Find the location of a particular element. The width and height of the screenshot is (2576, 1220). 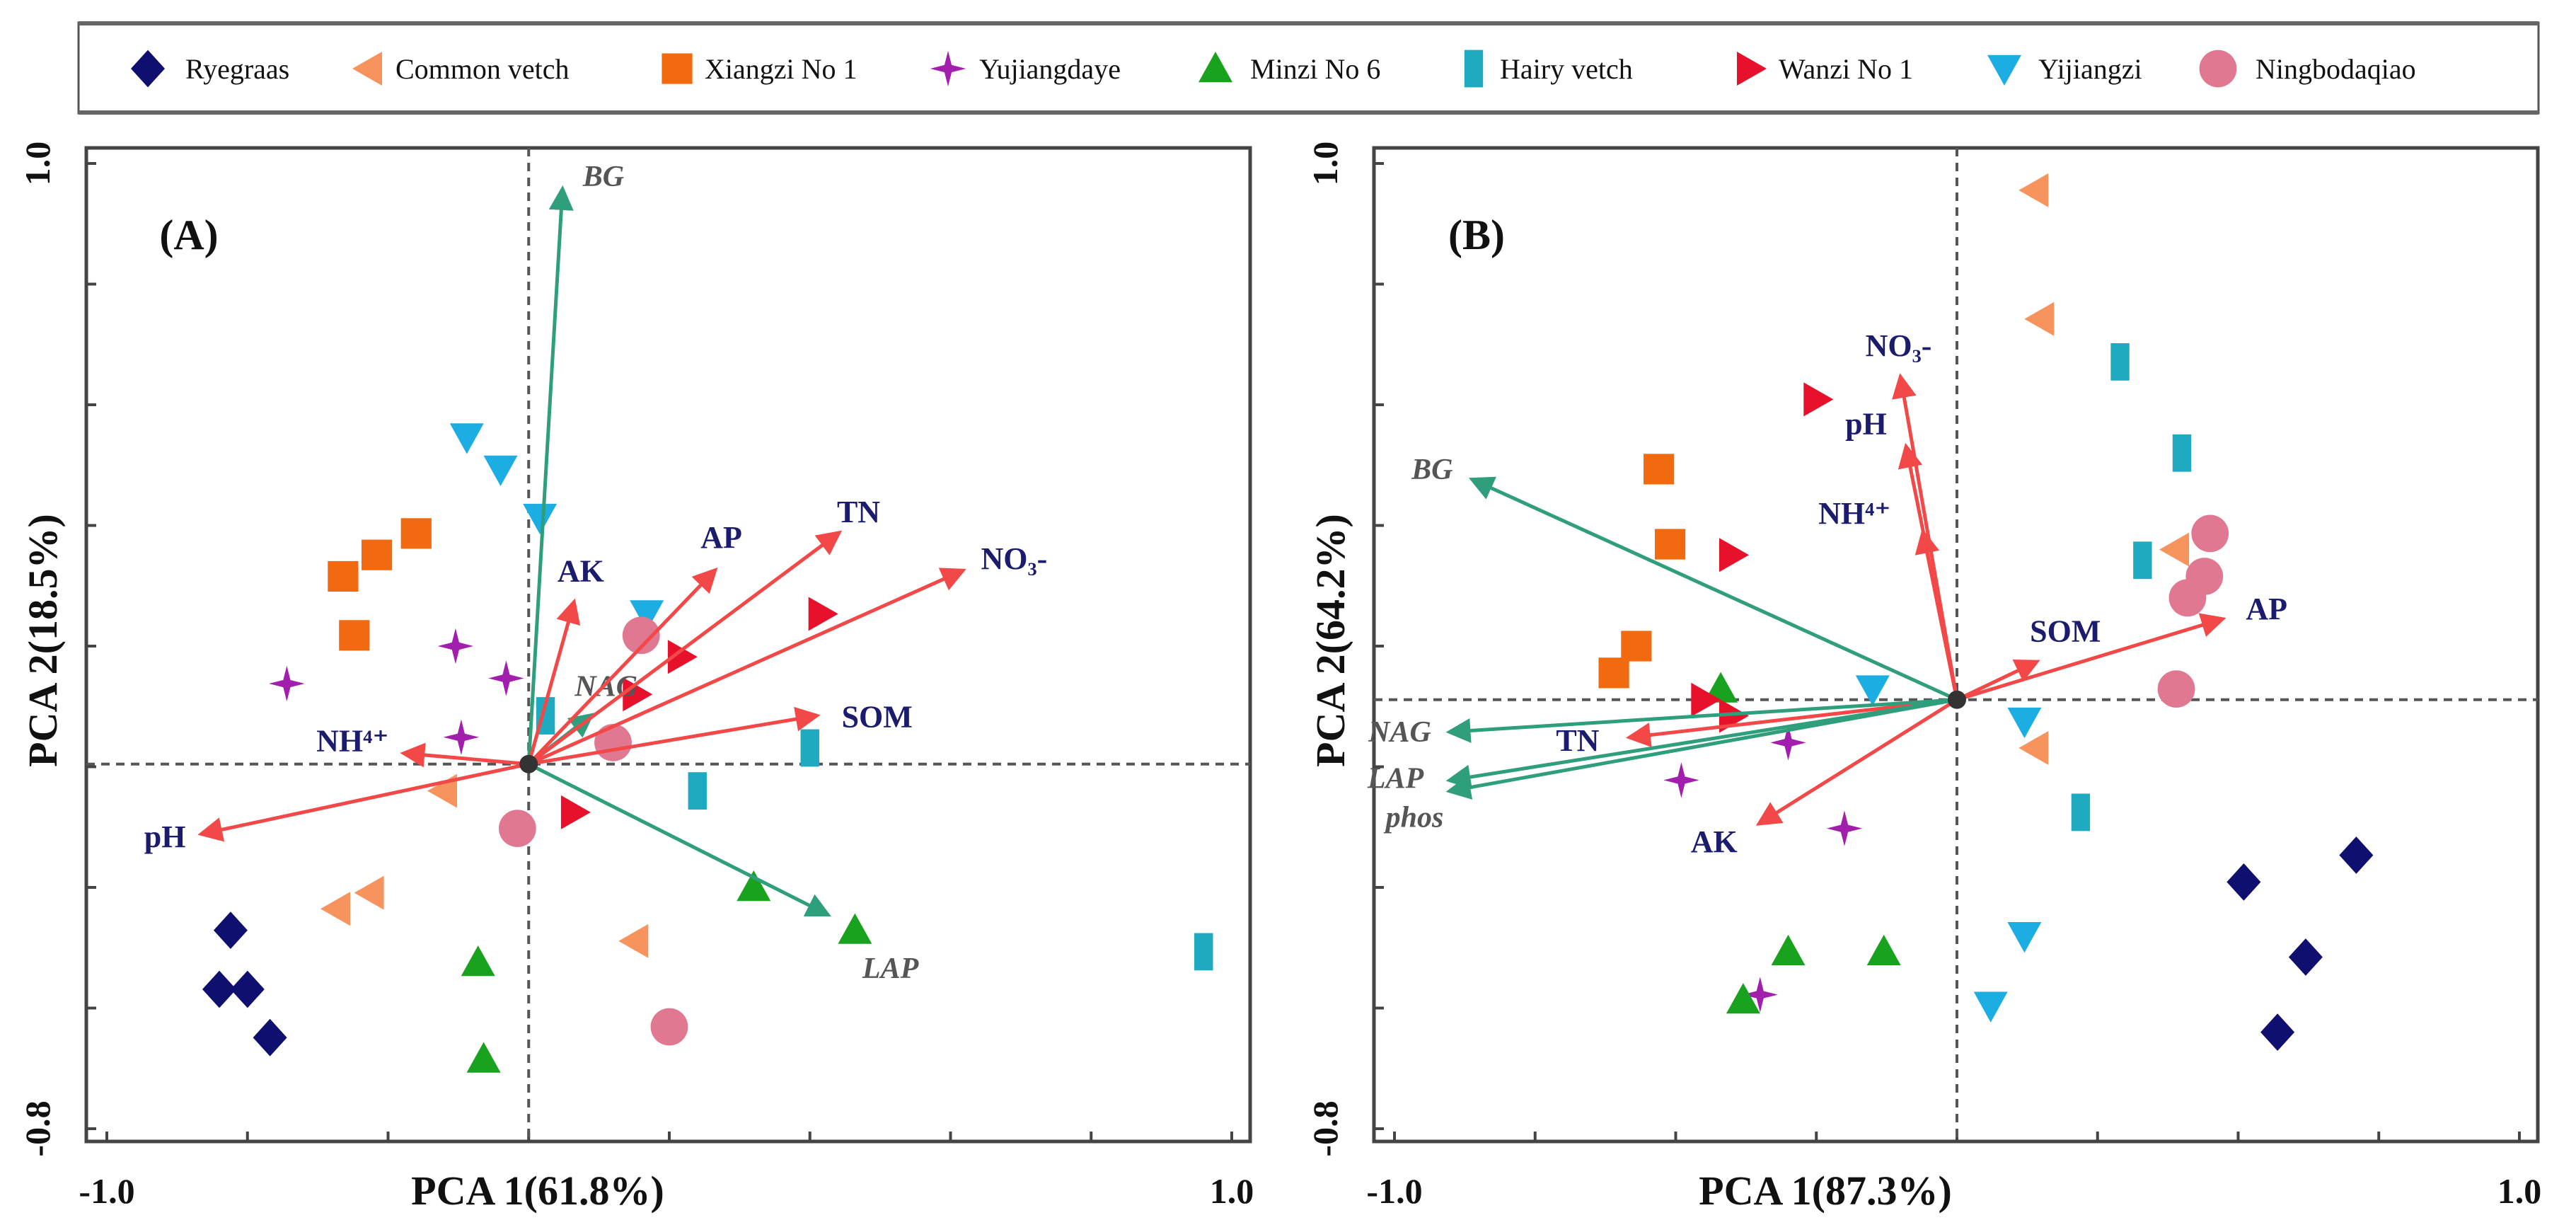

panel-label: (A) is located at coordinates (188, 235).